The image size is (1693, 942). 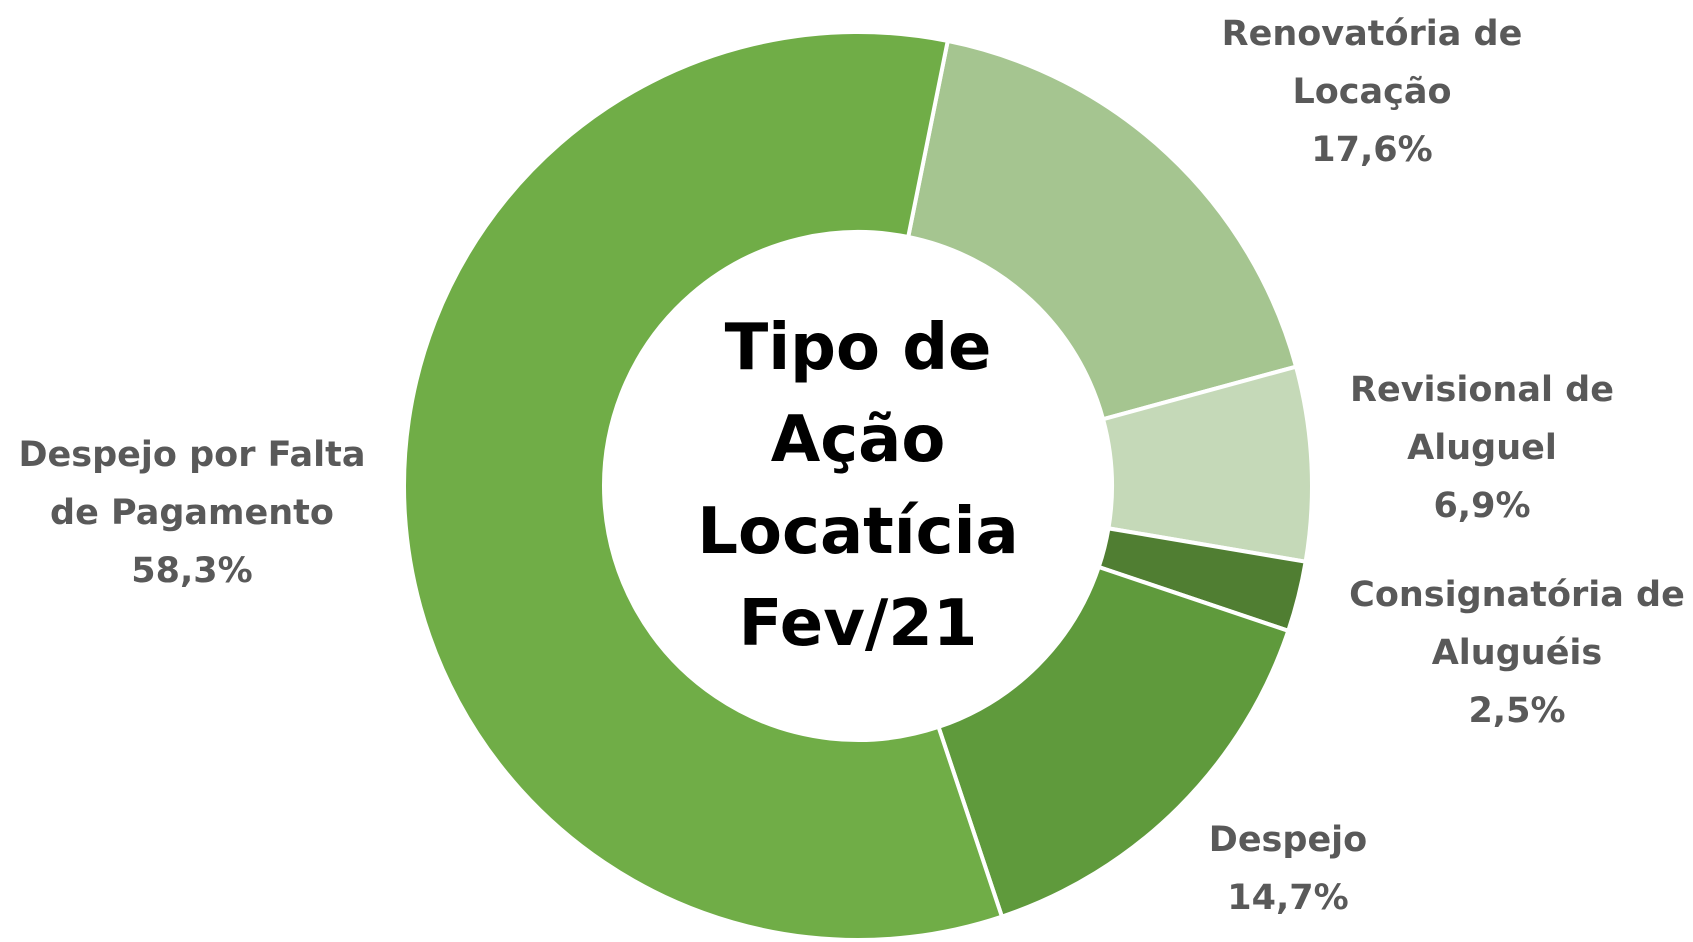 What do you see at coordinates (1288, 869) in the screenshot?
I see `data-label: Despejo 14,7%` at bounding box center [1288, 869].